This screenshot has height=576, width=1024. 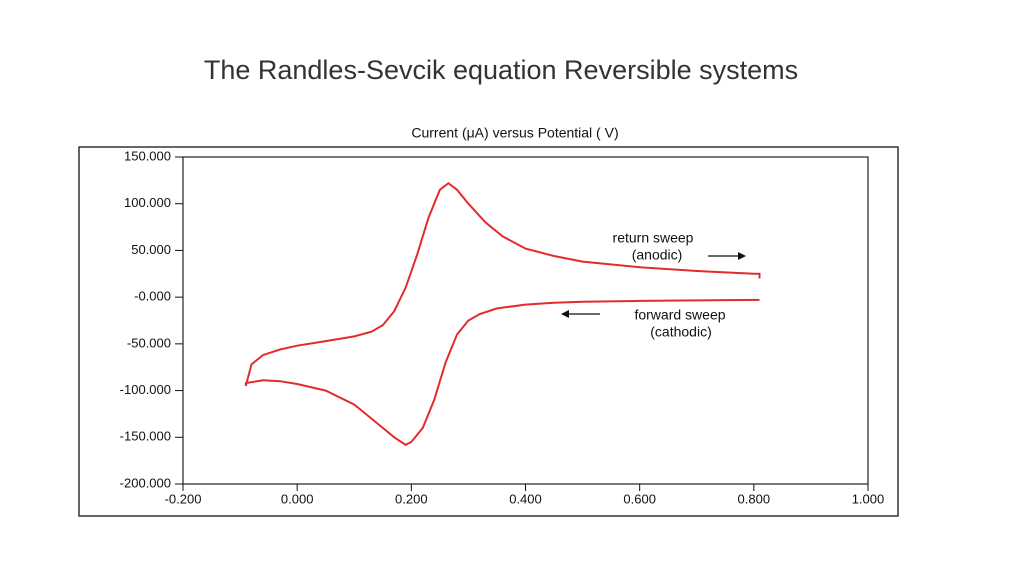 I want to click on x-tick-label: 0.600, so click(x=639, y=498).